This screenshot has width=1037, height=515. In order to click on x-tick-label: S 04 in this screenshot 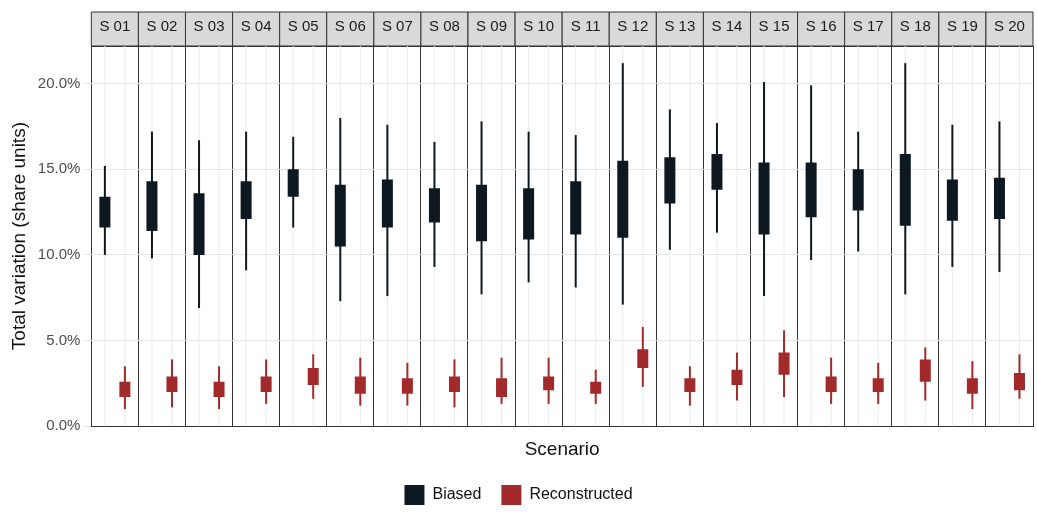, I will do `click(256, 26)`.